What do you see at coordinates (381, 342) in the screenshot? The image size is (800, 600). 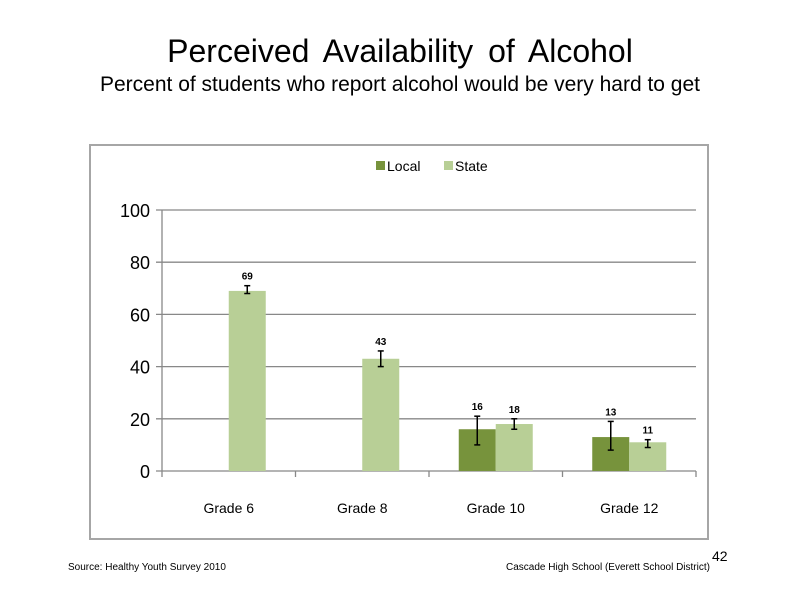 I see `data-label: 43` at bounding box center [381, 342].